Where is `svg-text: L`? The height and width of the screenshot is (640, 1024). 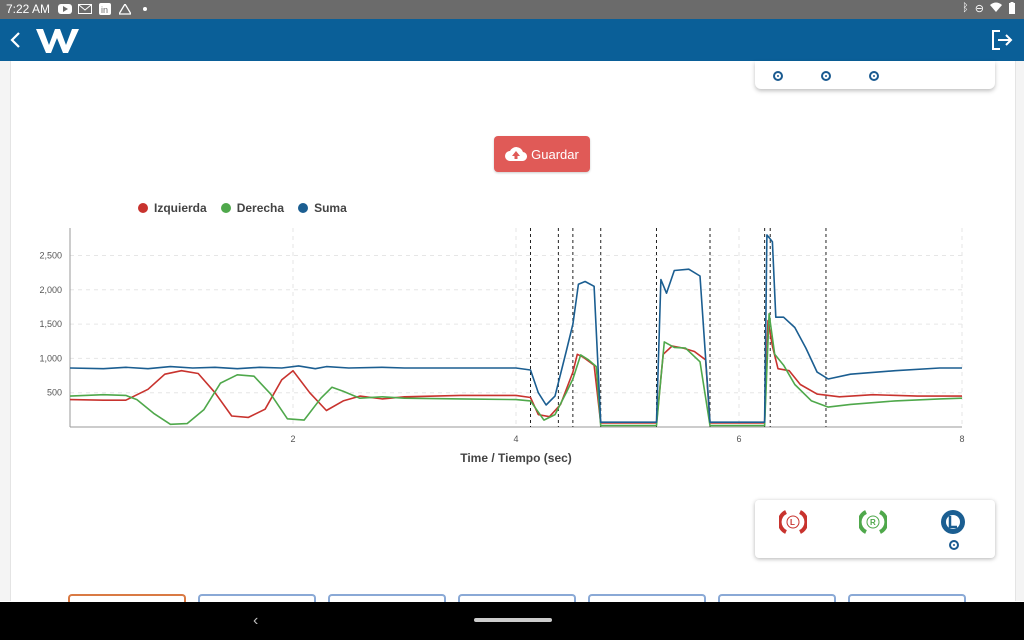
svg-text: L is located at coordinates (792, 522).